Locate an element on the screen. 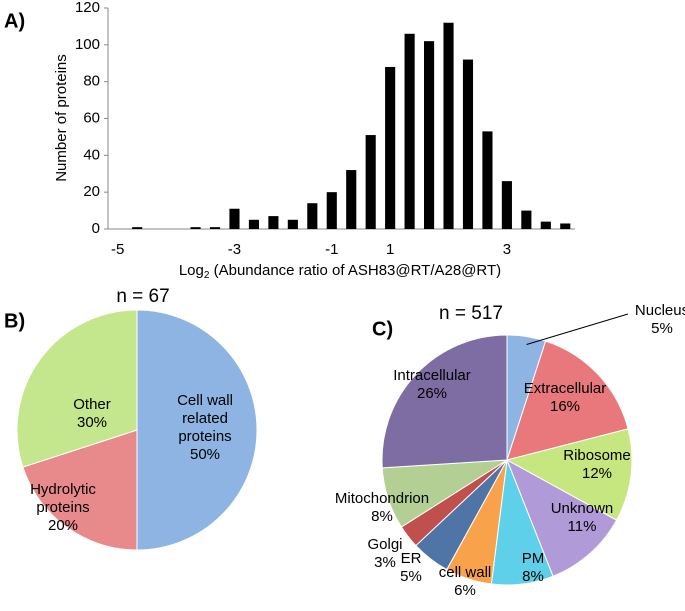  slice-value-label: 12% is located at coordinates (597, 473).